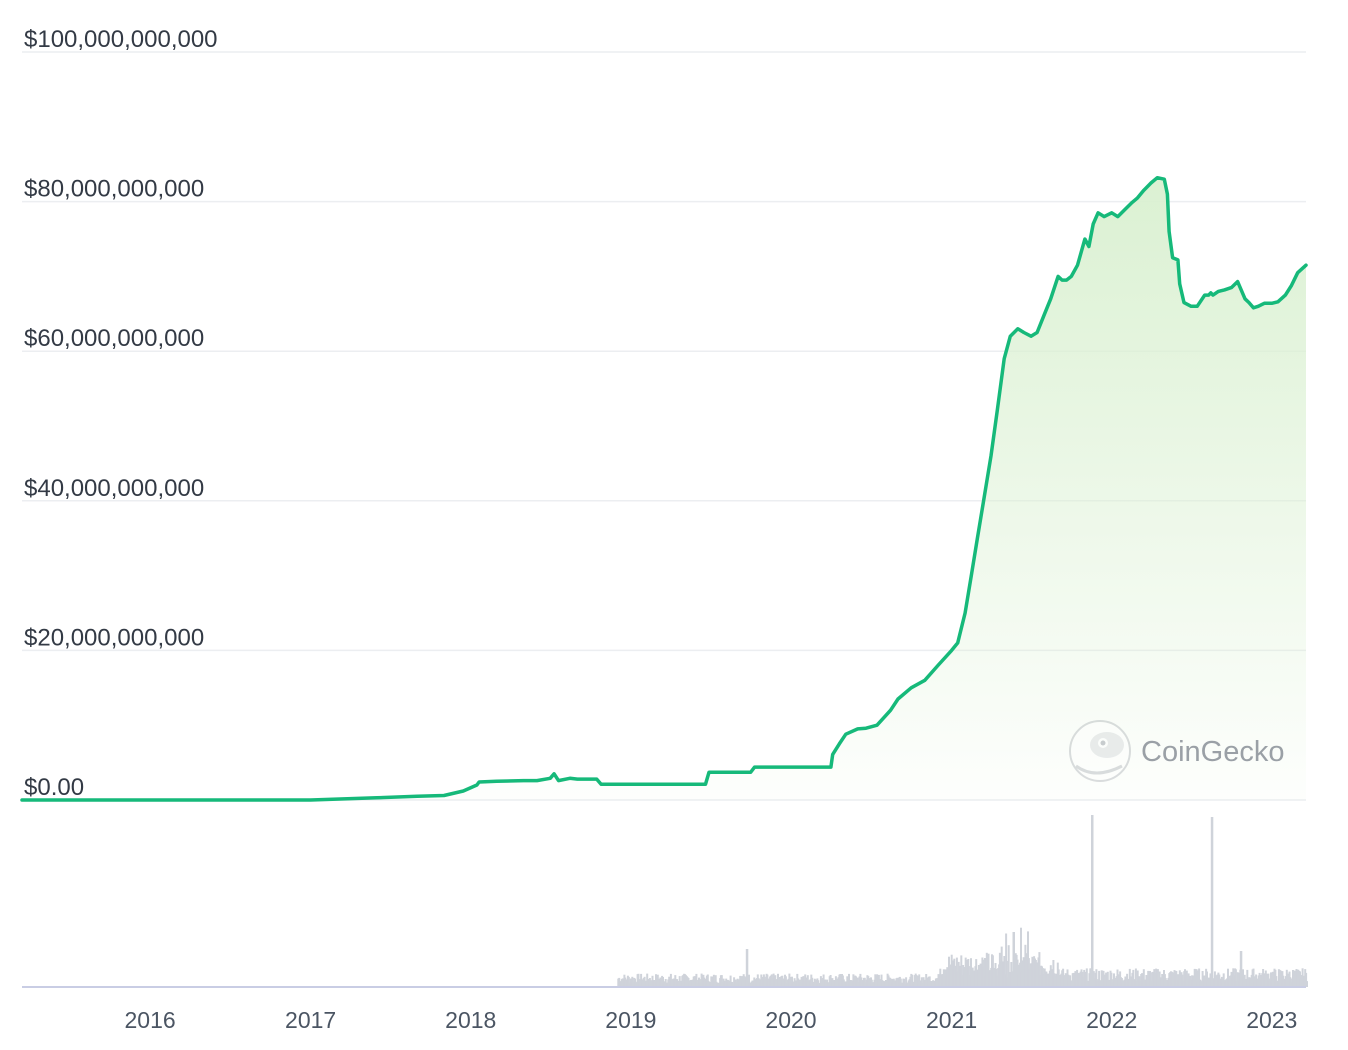  I want to click on x-tick-label: 2019, so click(630, 1020).